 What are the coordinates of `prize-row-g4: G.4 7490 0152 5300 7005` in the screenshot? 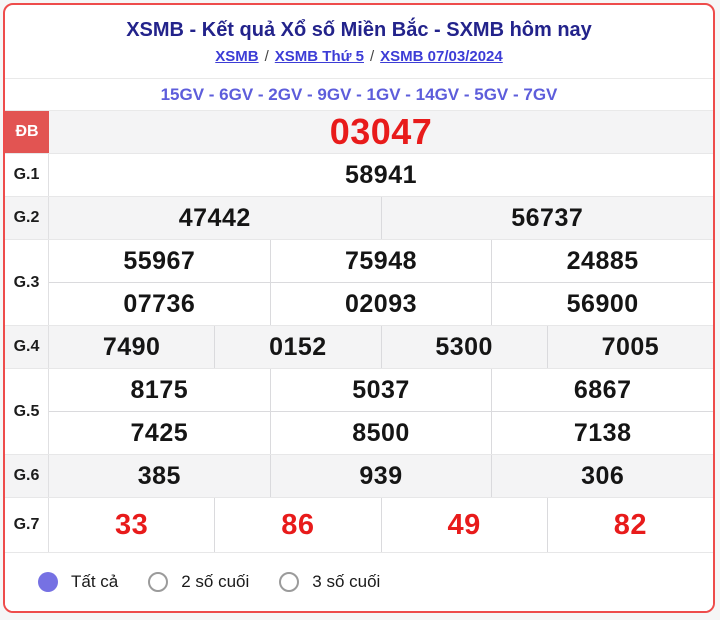 It's located at (359, 347).